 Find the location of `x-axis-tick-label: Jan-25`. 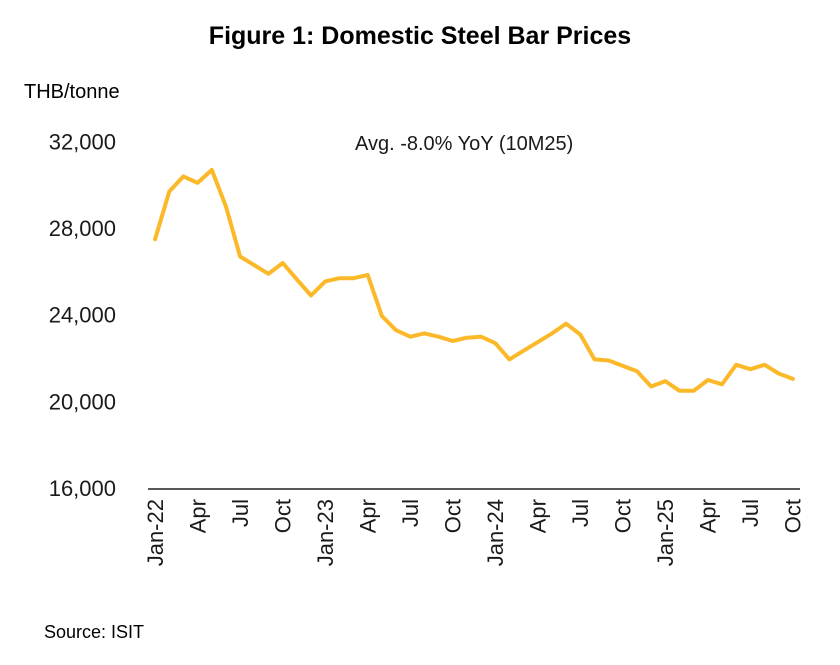

x-axis-tick-label: Jan-25 is located at coordinates (665, 532).